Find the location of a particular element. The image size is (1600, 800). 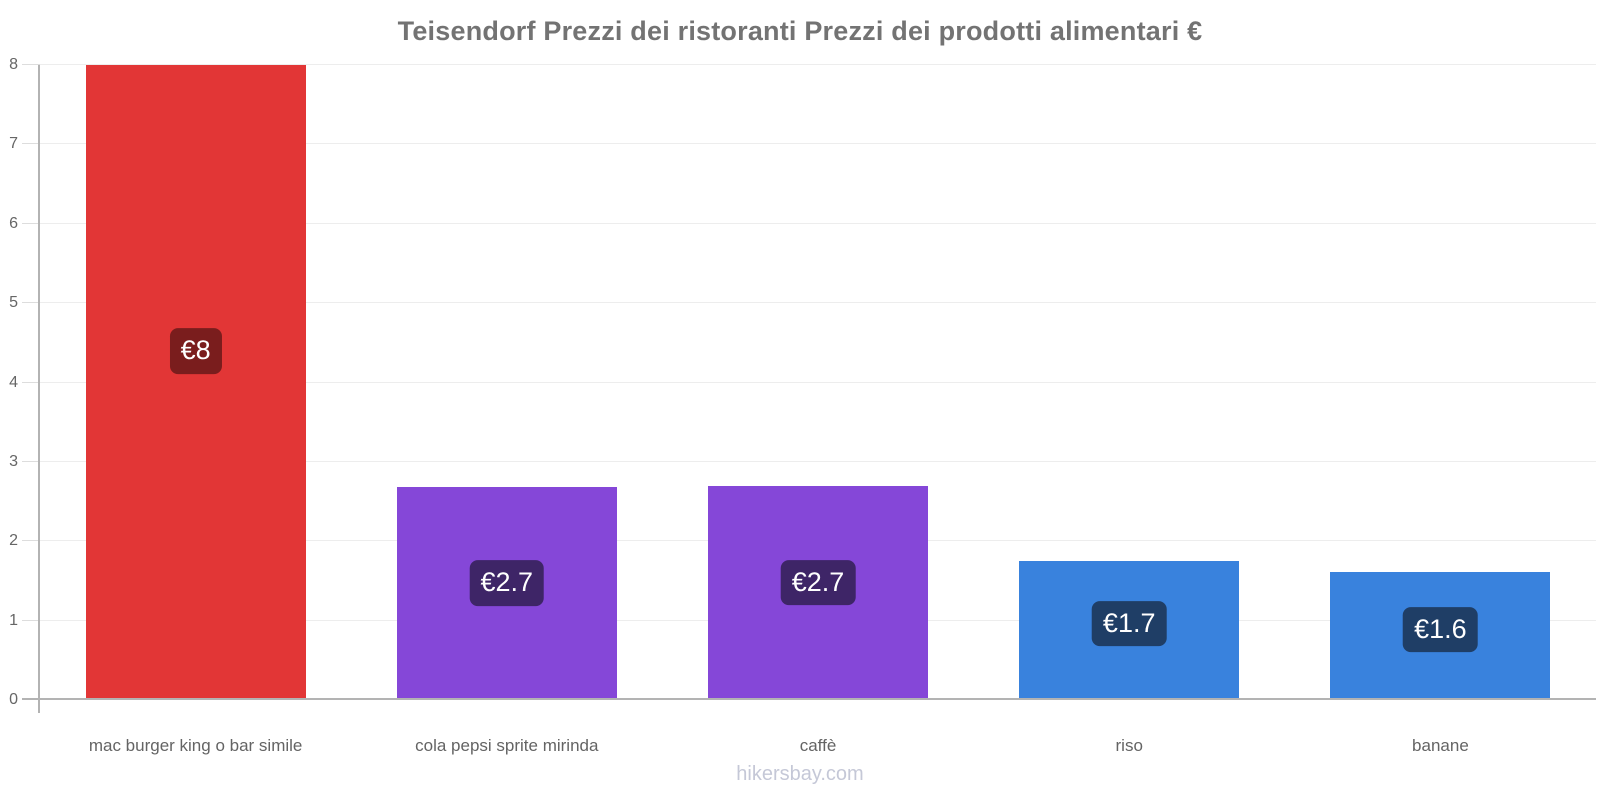

value-badge-0: €8 is located at coordinates (195, 350).